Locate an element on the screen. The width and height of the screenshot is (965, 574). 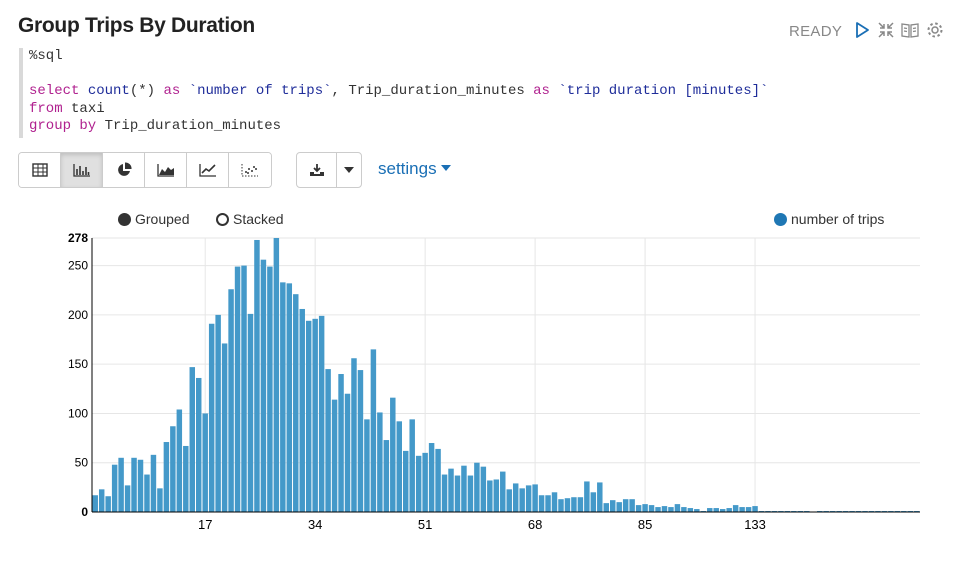
area-chart-view-button is located at coordinates (166, 170).